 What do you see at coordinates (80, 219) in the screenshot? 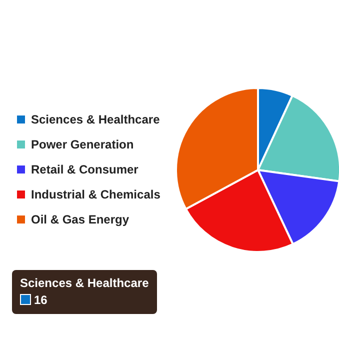
I see `legend-label: Oil & Gas Energy` at bounding box center [80, 219].